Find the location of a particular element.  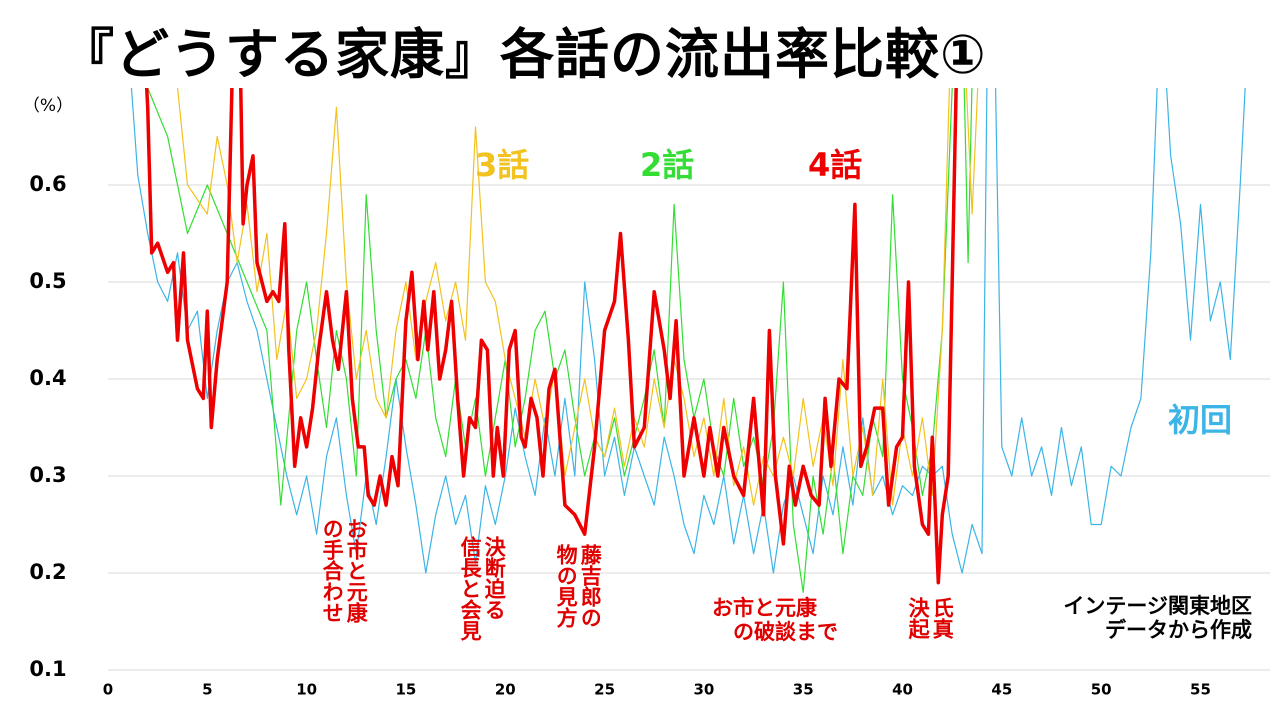

x-tick-label: 5 is located at coordinates (207, 690).